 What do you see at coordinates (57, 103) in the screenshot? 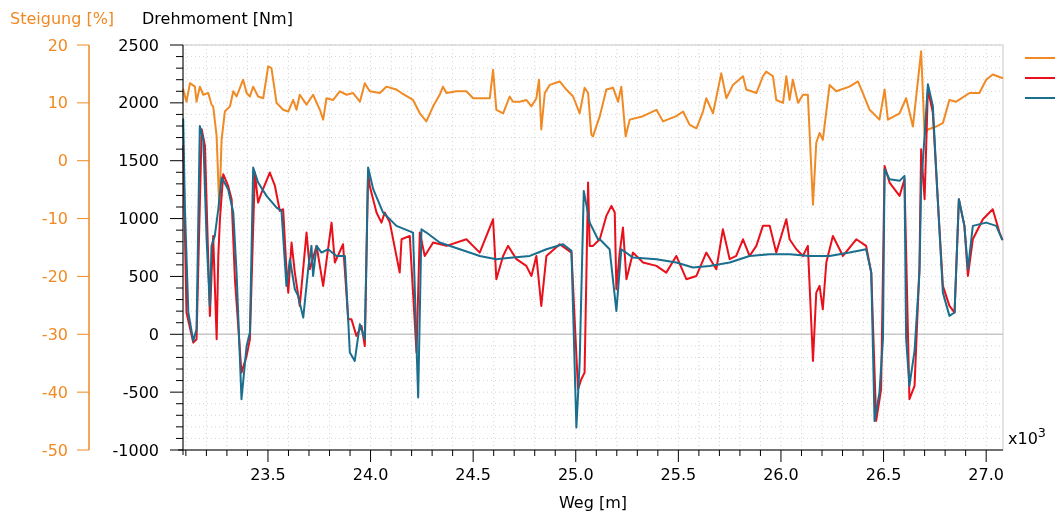
I see `y2-tick-label: 10` at bounding box center [57, 103].